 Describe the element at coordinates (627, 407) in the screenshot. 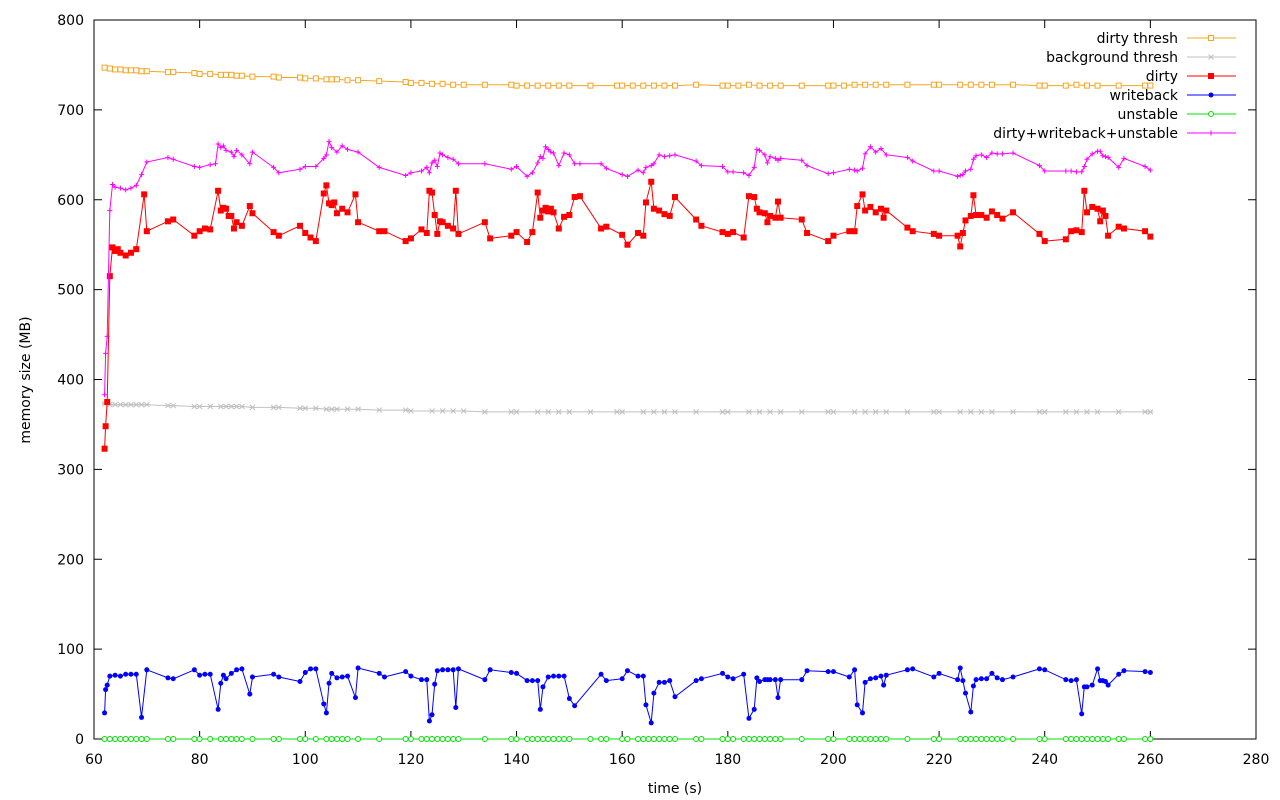

I see `series-background-thresh` at that location.